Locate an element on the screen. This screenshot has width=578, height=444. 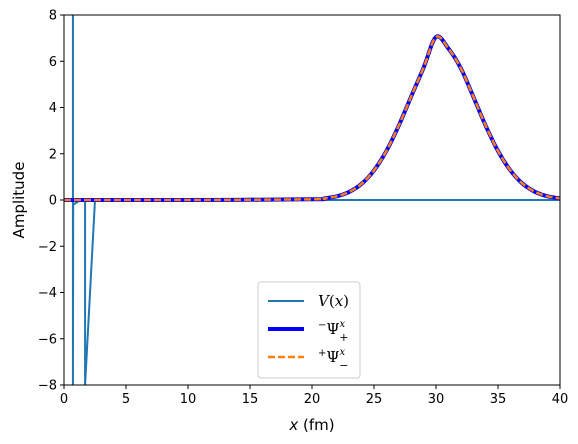
legend: V(x) −Ψx + +Ψx − is located at coordinates (309, 330).